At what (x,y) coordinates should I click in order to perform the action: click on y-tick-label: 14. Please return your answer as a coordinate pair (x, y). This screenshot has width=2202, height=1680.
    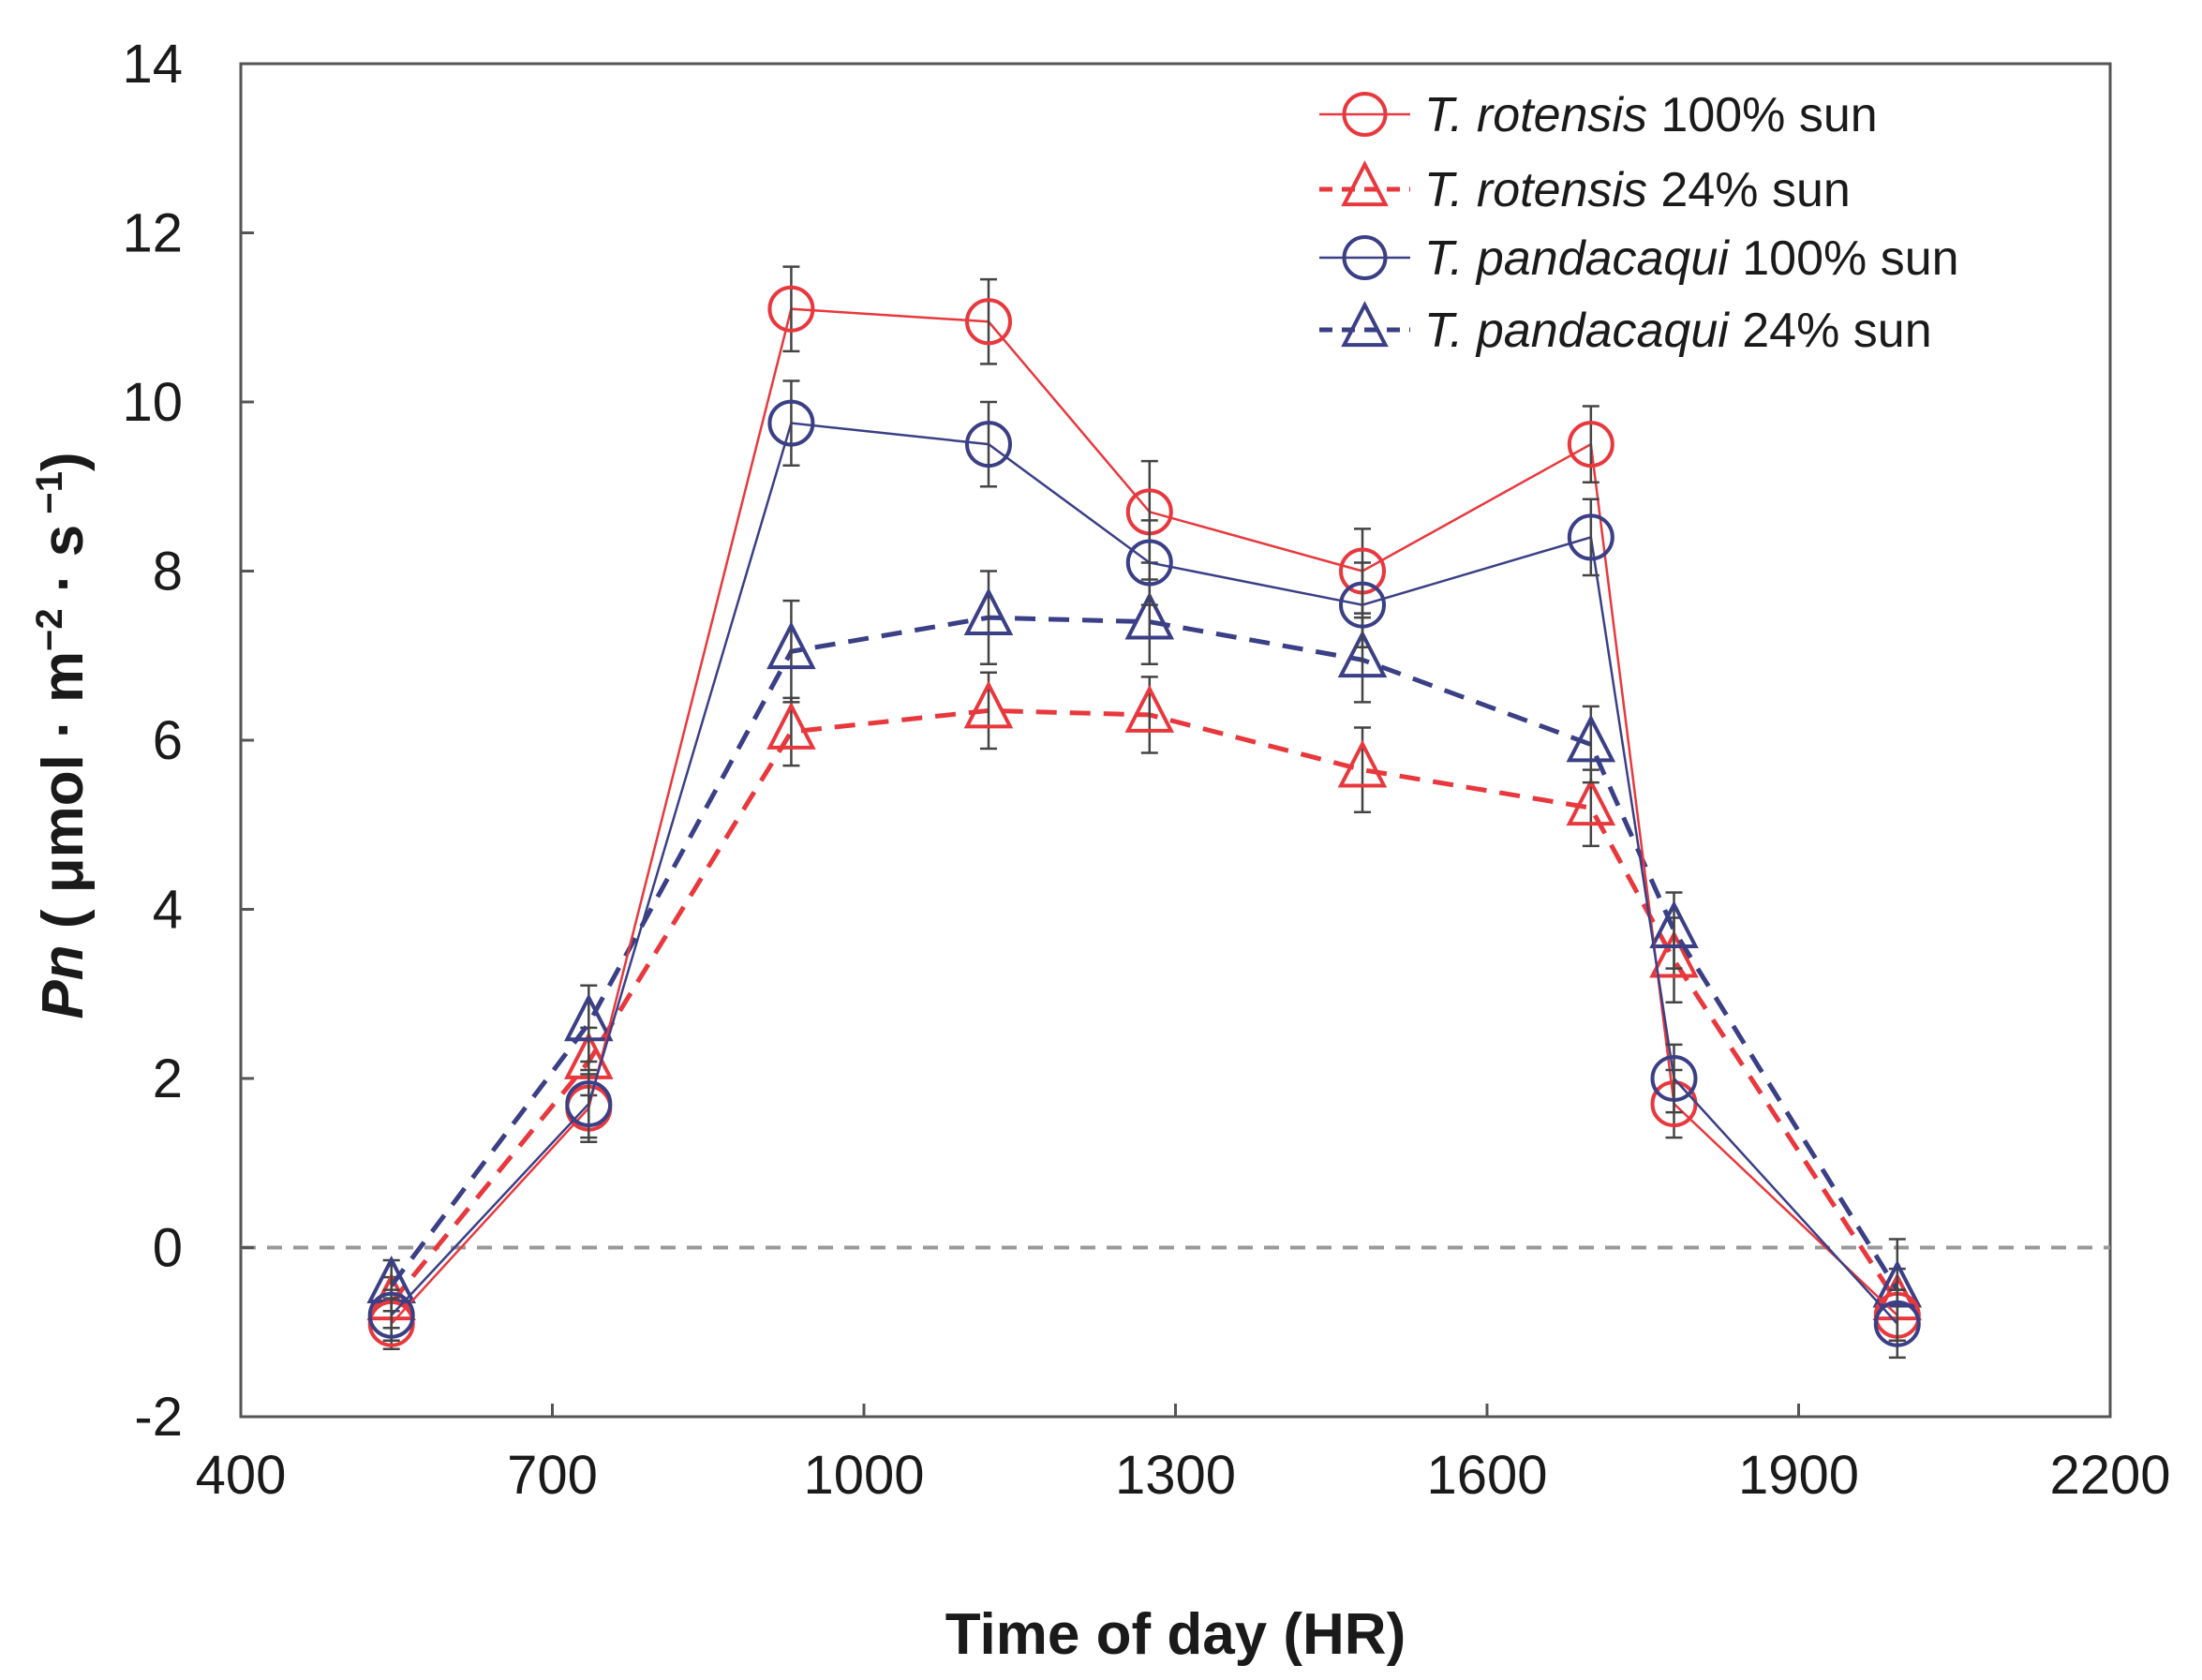
    Looking at the image, I should click on (152, 64).